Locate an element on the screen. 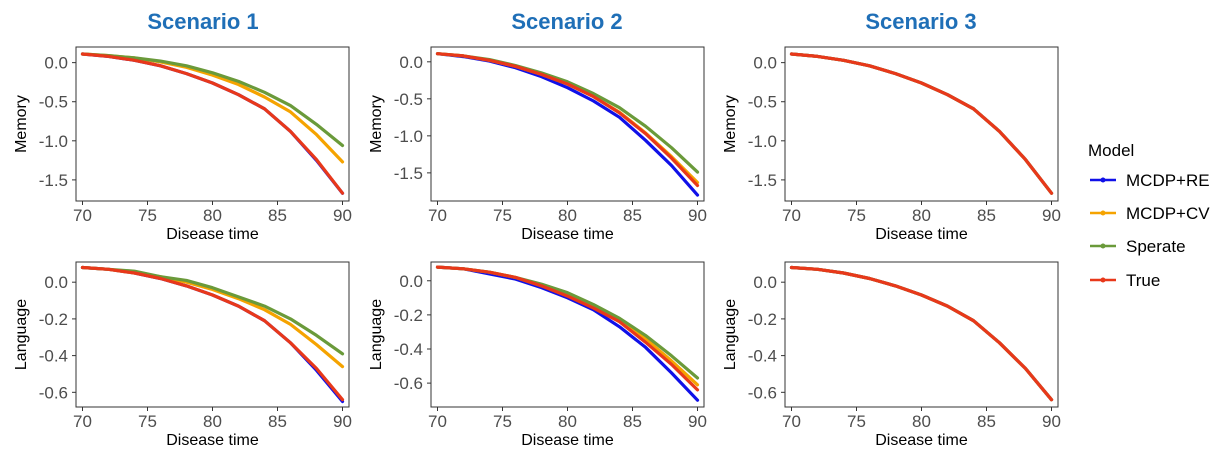 This screenshot has width=1224, height=453. legend-label: MCDP+RE is located at coordinates (1168, 180).